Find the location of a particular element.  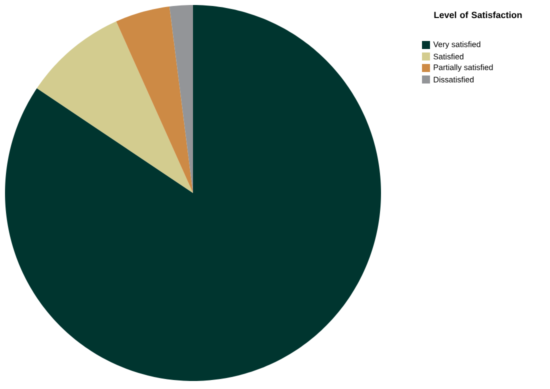

legend-label: Satisfied is located at coordinates (449, 57).